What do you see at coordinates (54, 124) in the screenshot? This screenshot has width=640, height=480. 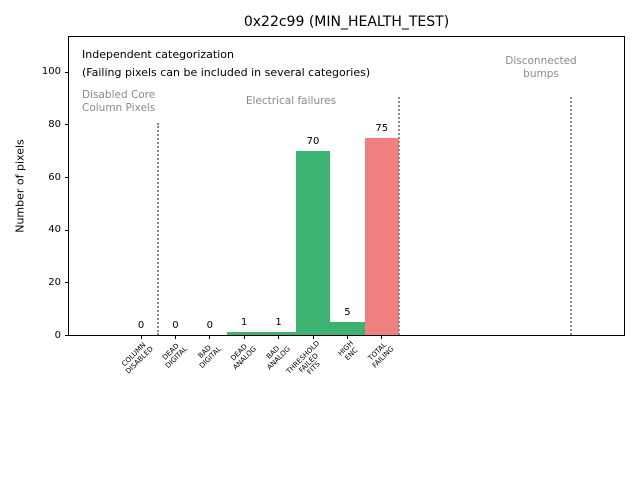 I see `y-axis-tick-label: 80` at bounding box center [54, 124].